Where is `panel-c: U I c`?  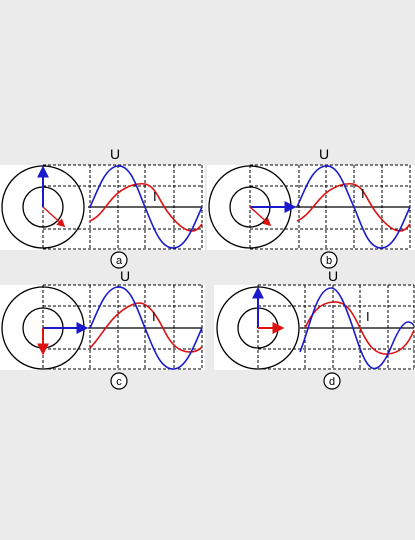 panel-c: U I c is located at coordinates (102, 329).